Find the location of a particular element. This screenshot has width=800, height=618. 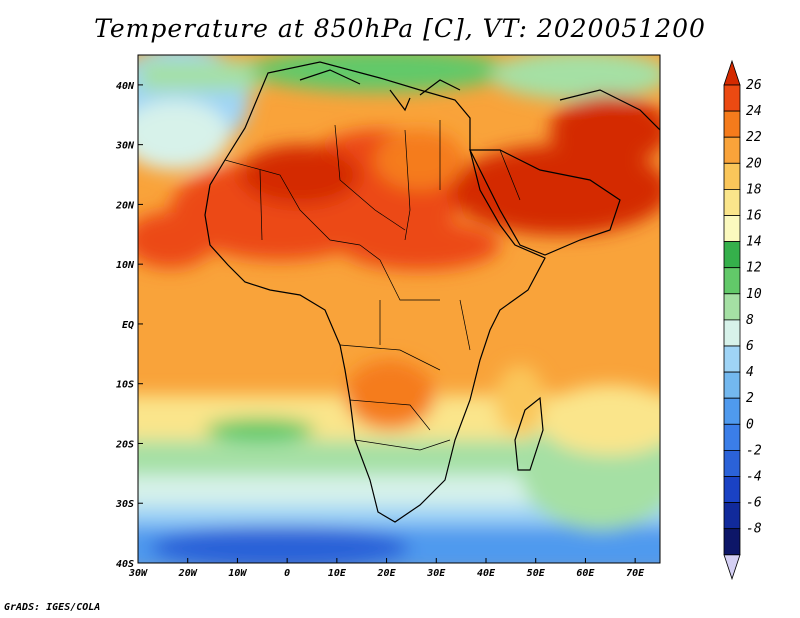

longitude-labels: 30W 20W 10W 0 10E 20E 30E 40E 50E 60E 70E is located at coordinates (386, 573).